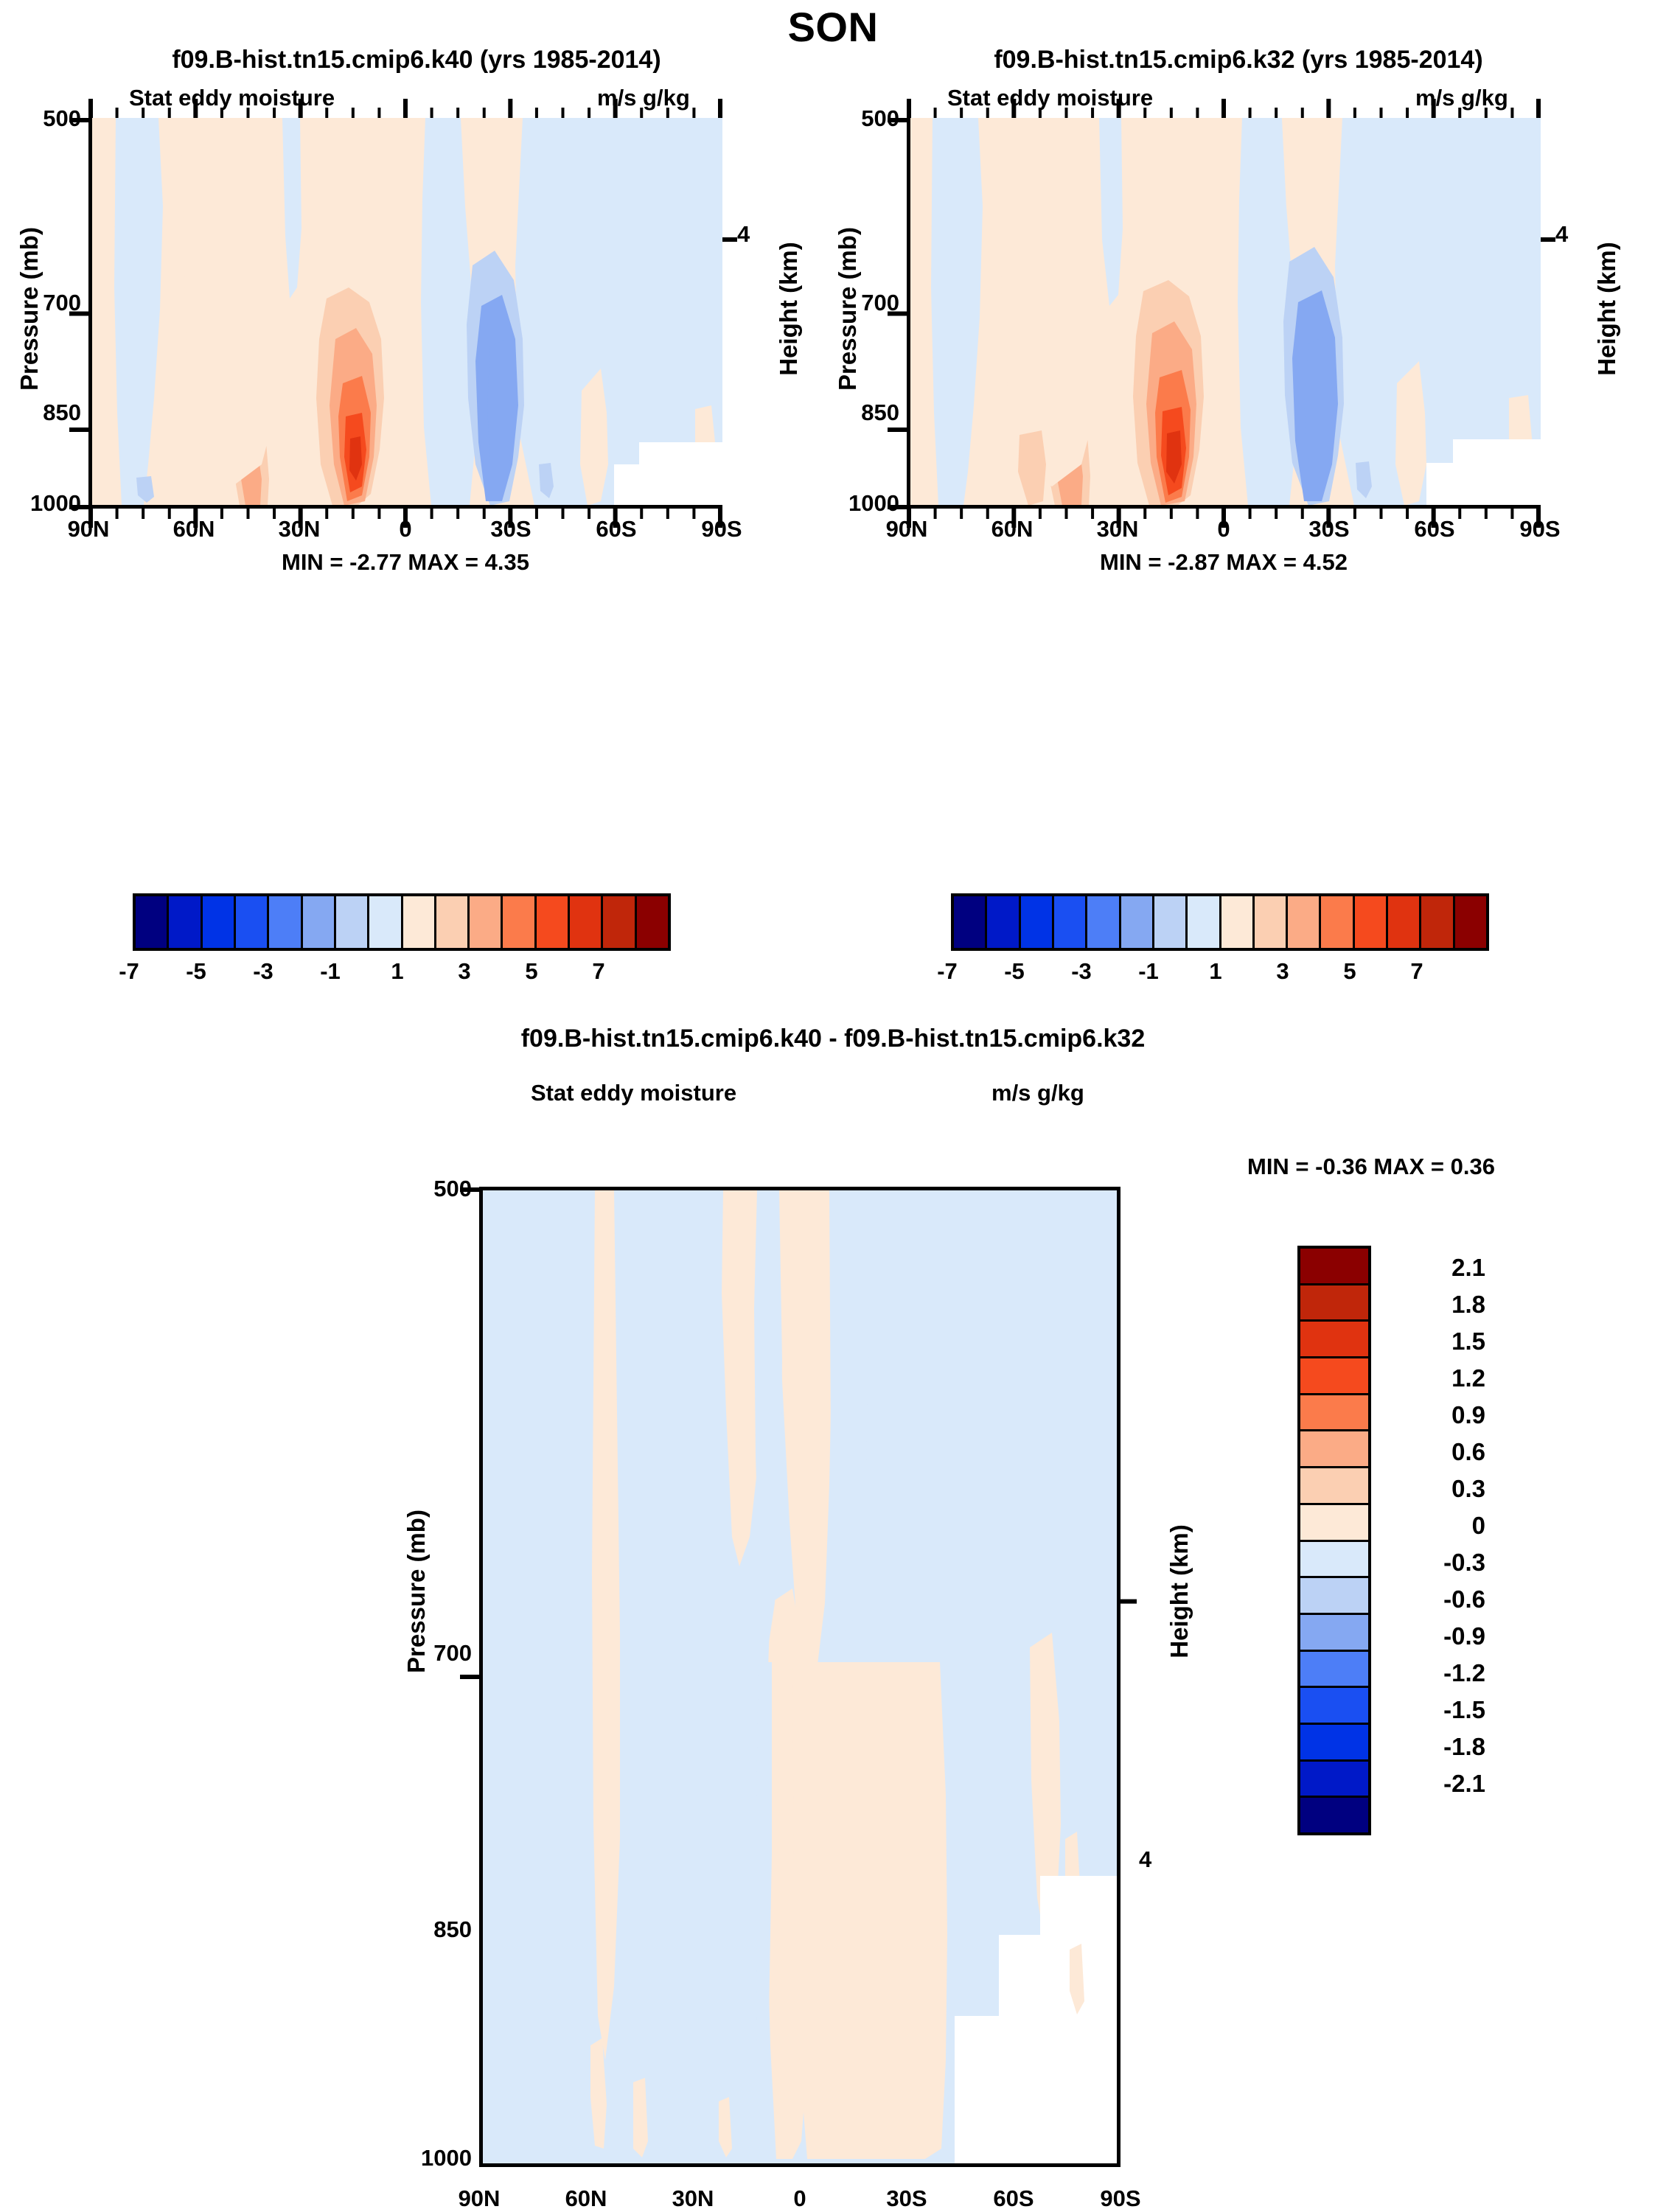 Image resolution: width=1666 pixels, height=2212 pixels. Describe the element at coordinates (880, 118) in the screenshot. I see `panel-topright-ytick-500: 500` at that location.